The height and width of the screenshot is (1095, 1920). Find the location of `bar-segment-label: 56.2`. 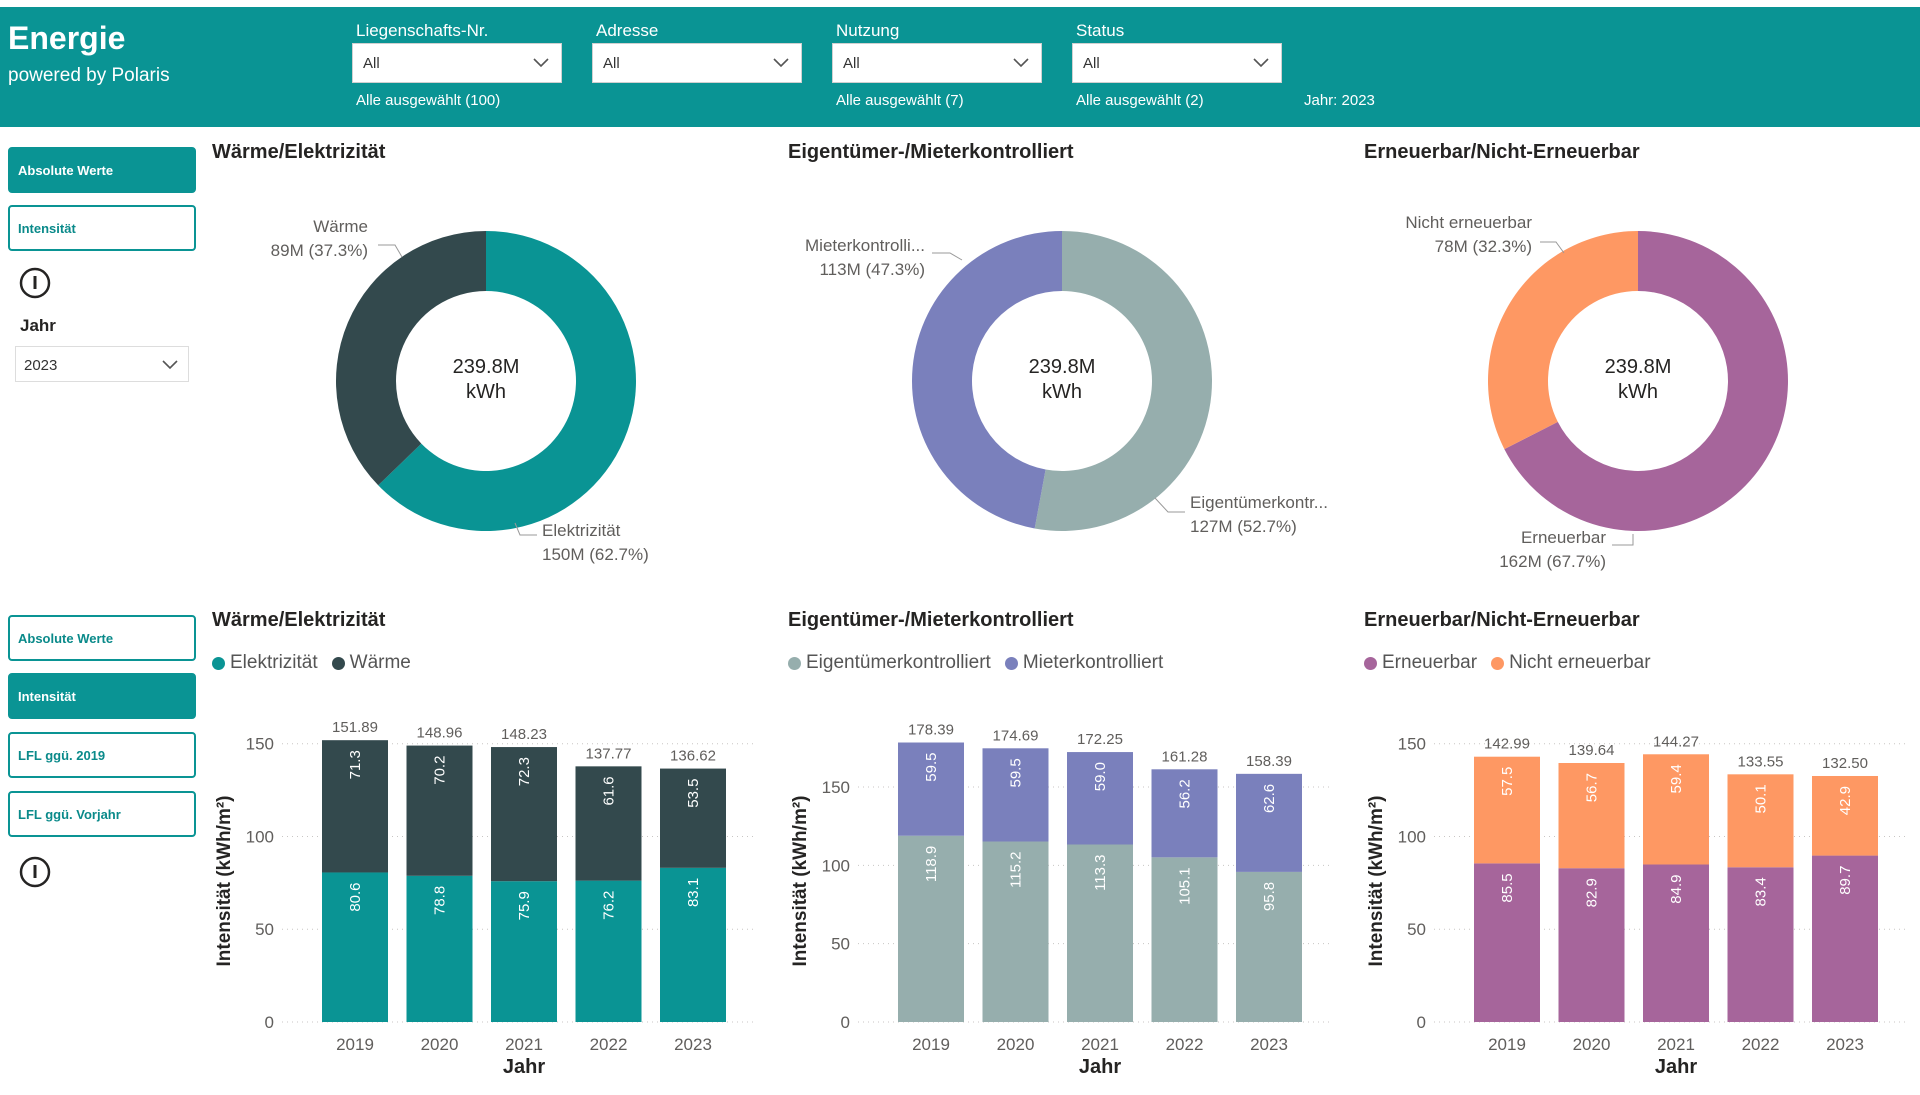

bar-segment-label: 56.2 is located at coordinates (1185, 793).